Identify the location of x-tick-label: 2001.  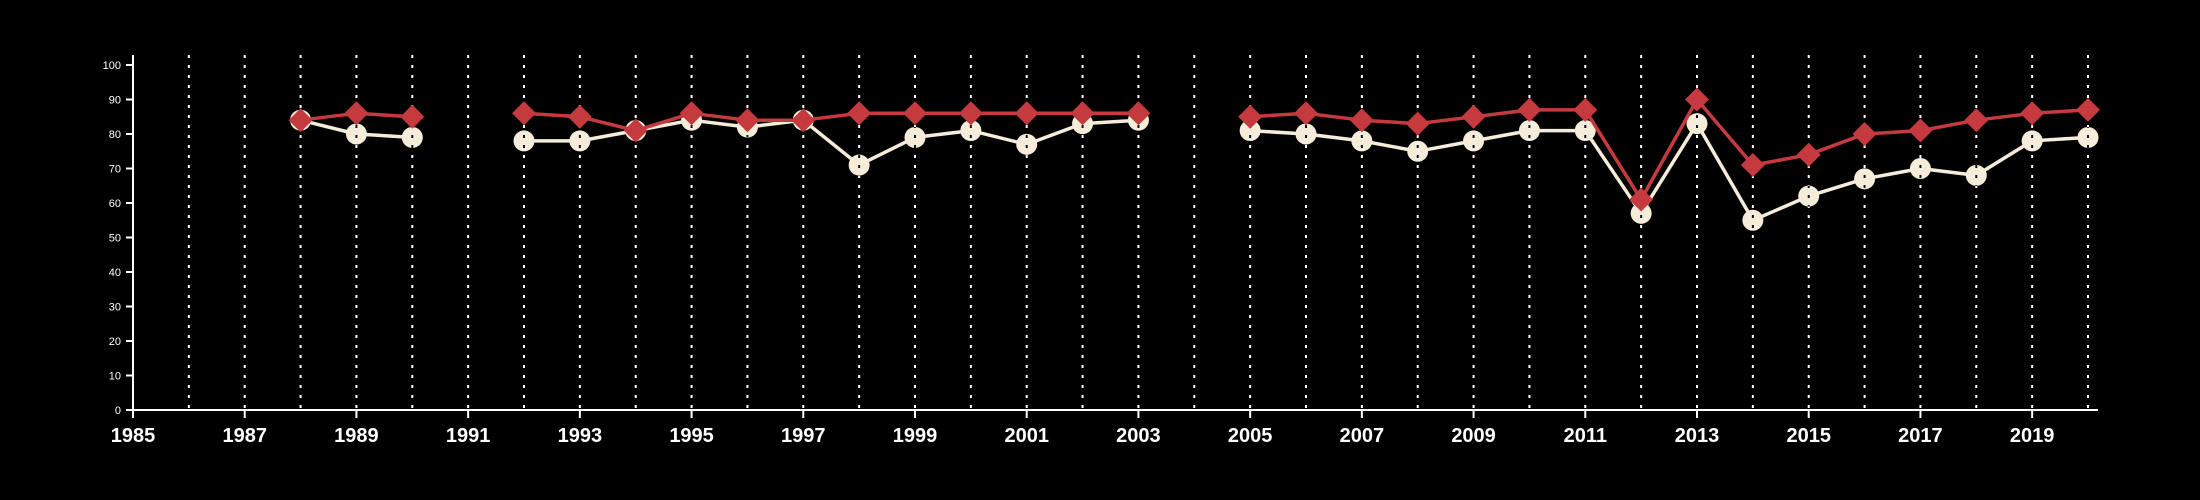
(1026, 436).